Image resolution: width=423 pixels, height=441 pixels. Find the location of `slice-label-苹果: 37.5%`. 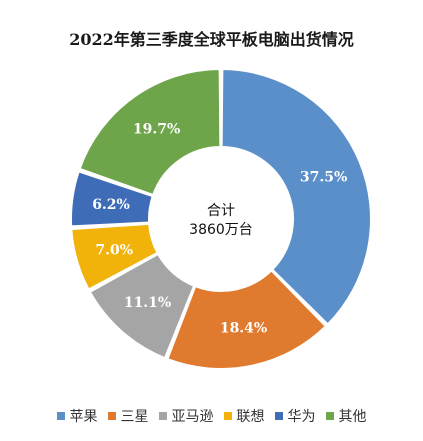

slice-label-苹果: 37.5% is located at coordinates (323, 178).